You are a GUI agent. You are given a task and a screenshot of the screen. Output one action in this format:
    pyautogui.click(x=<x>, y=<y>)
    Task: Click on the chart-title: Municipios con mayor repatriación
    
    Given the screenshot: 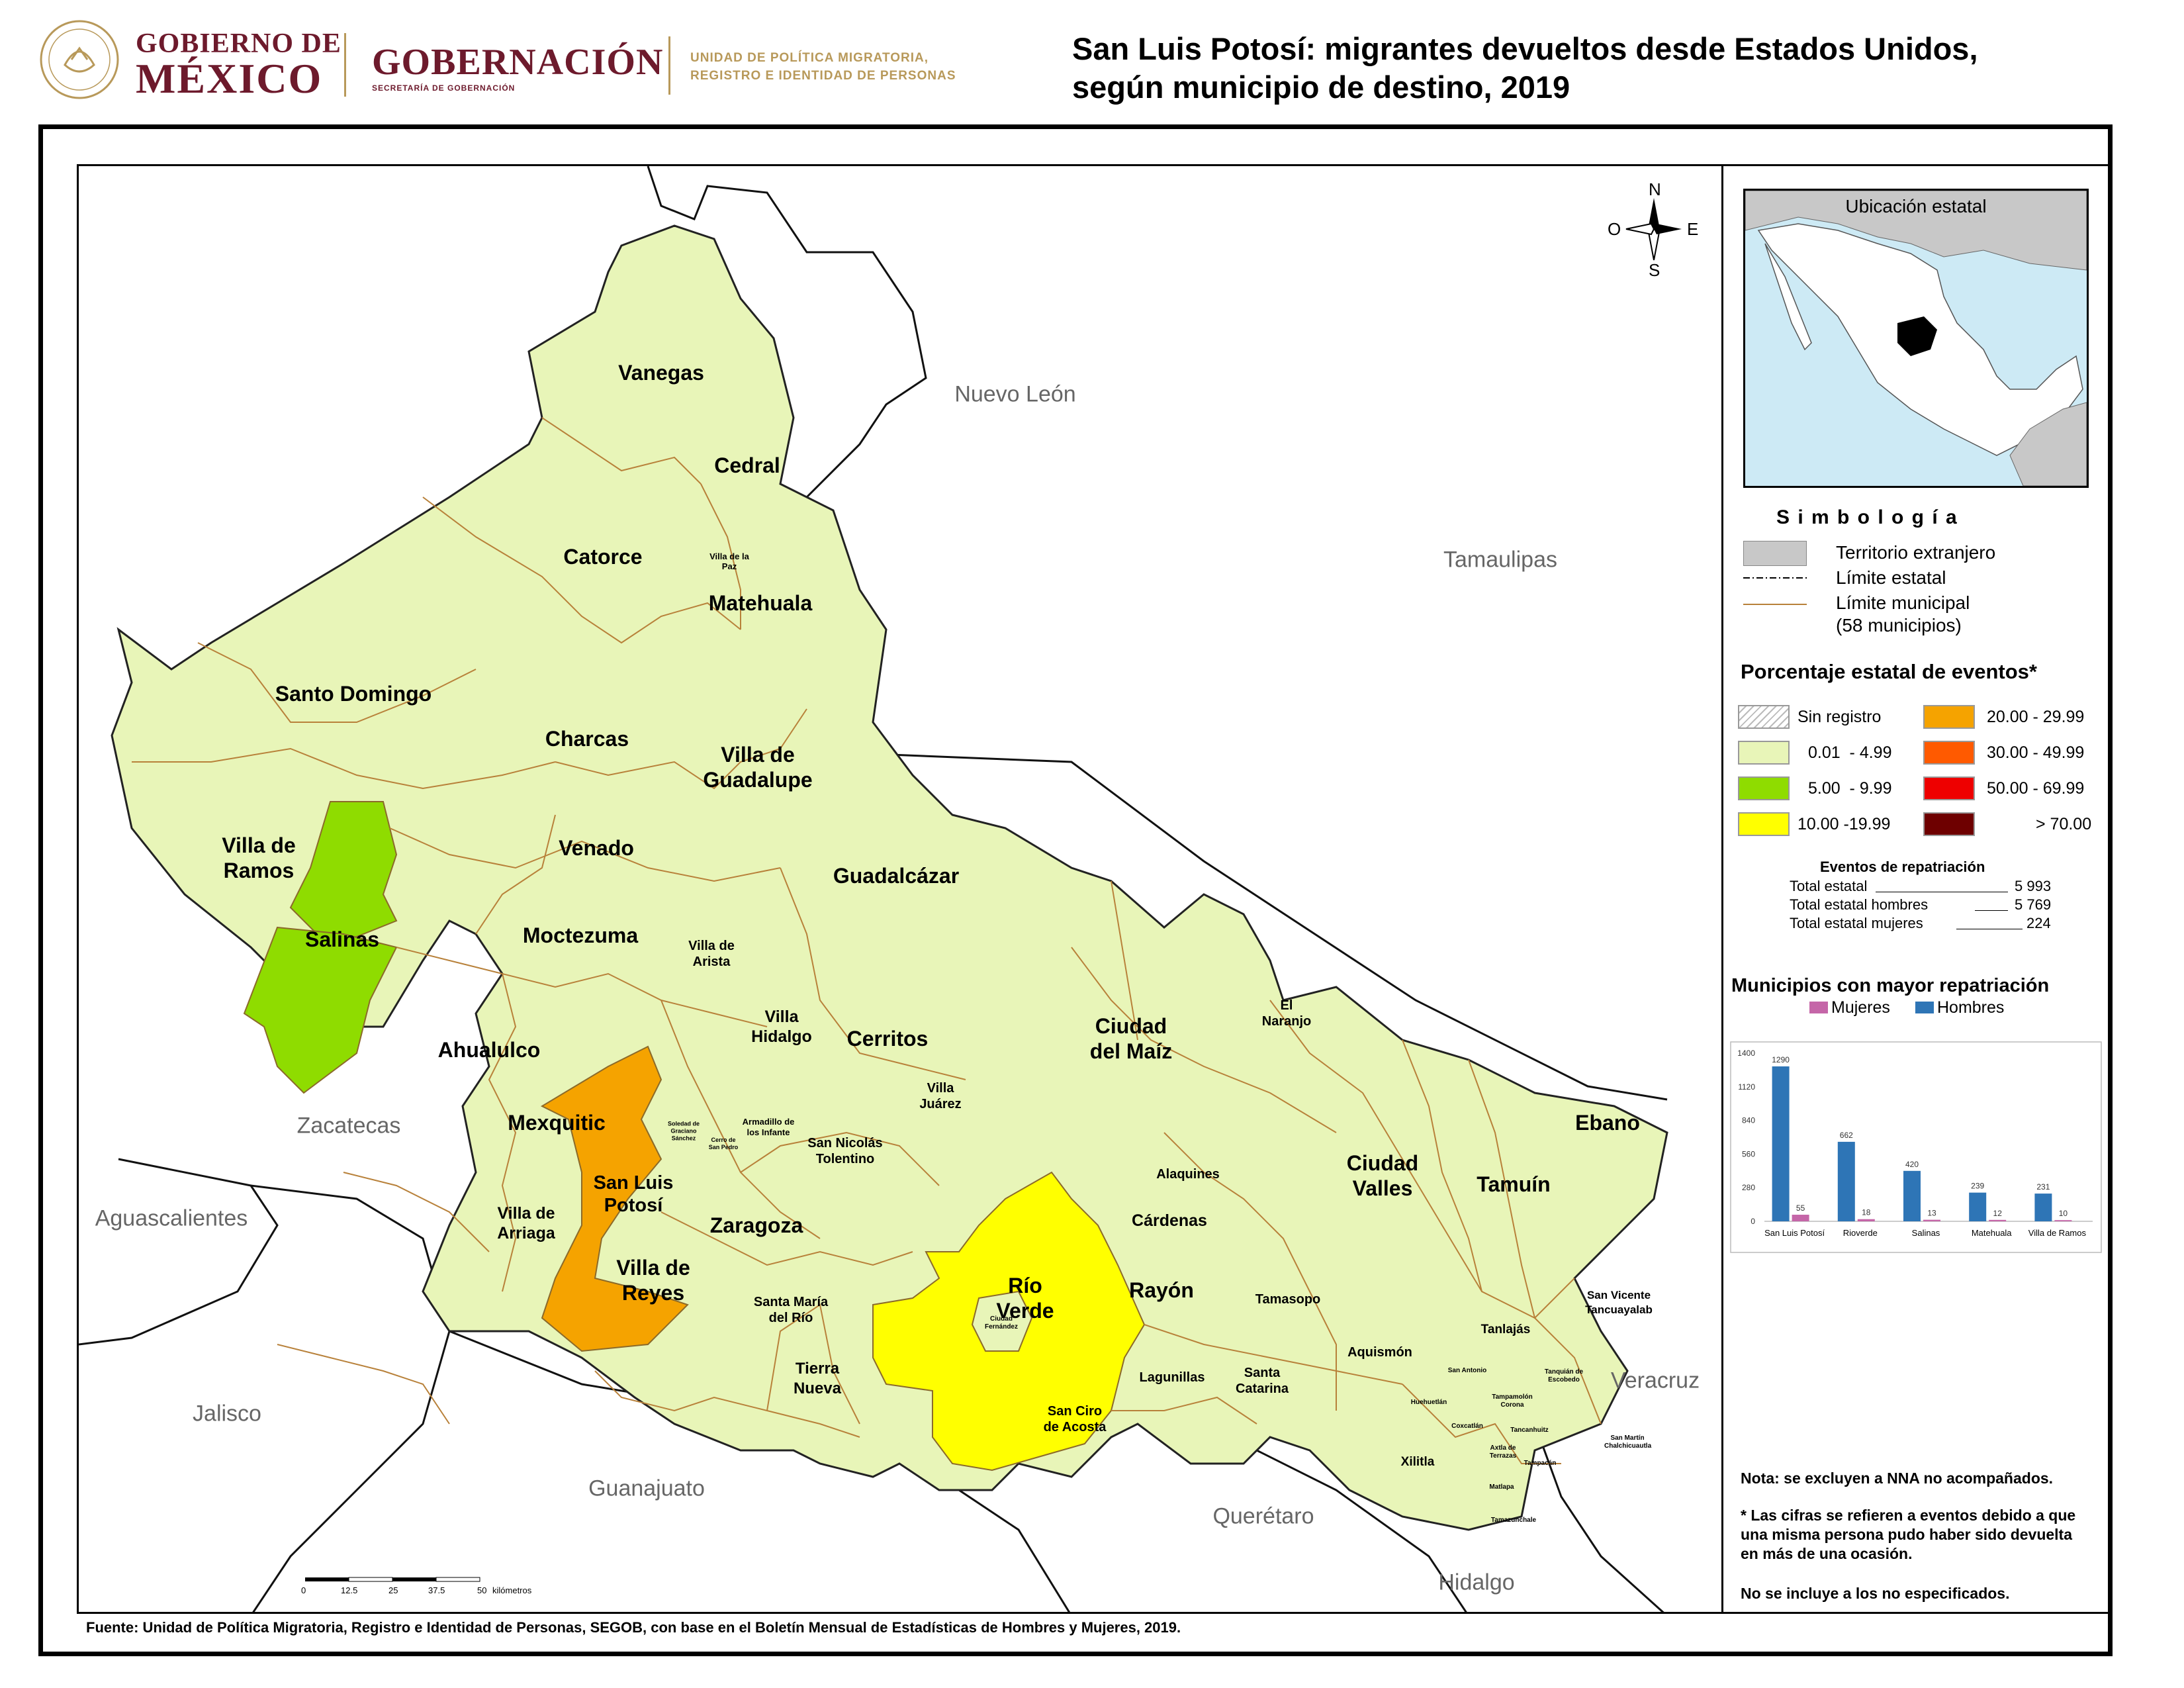 What is the action you would take?
    pyautogui.click(x=1891, y=985)
    